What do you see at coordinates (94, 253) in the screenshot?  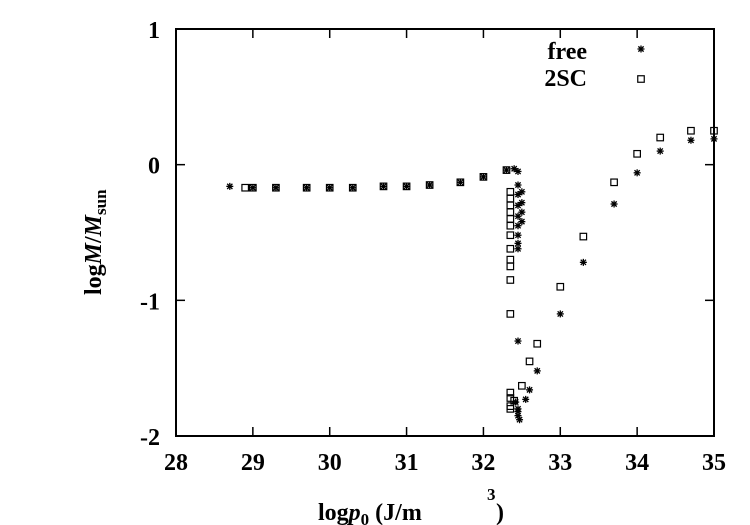 I see `y-axis-label-m: M` at bounding box center [94, 253].